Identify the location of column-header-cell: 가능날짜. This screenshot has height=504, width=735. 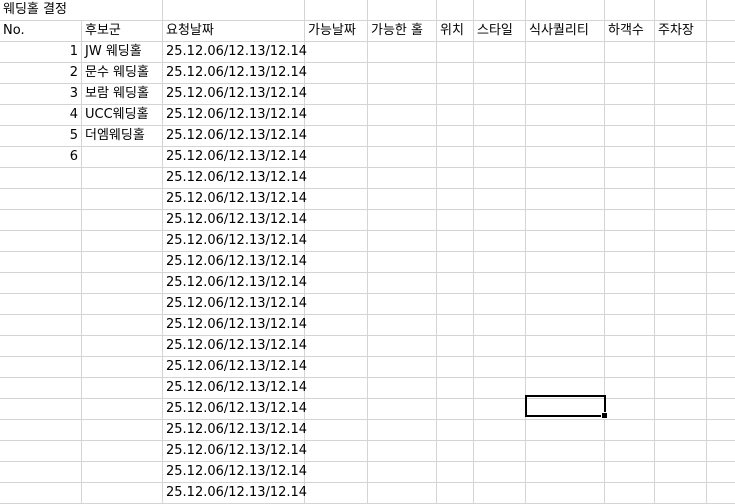
(336, 31).